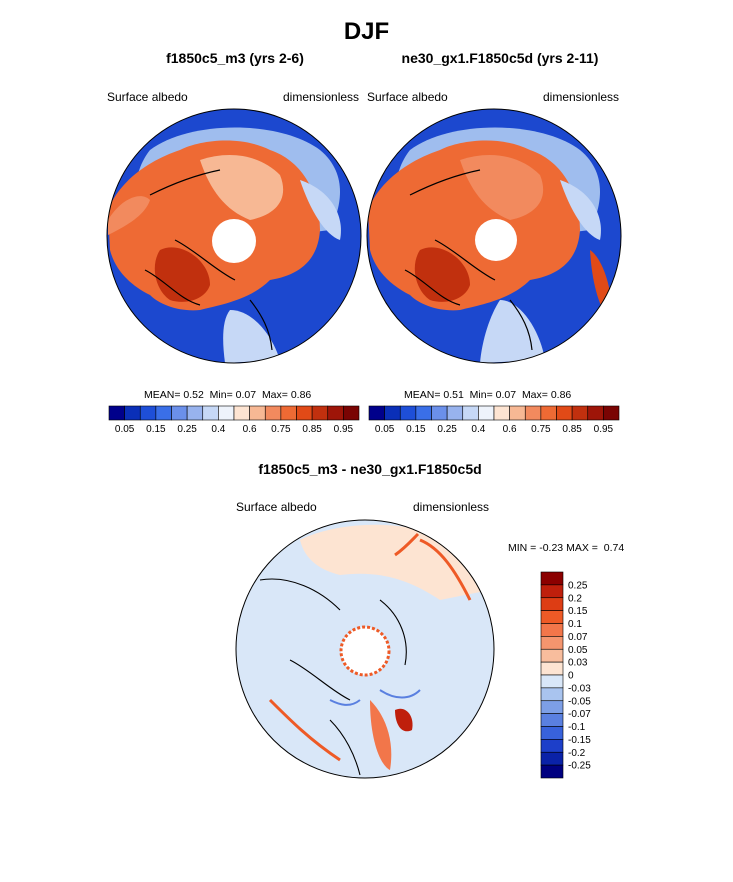  I want to click on panel-3-units-label: dimensionless, so click(451, 507).